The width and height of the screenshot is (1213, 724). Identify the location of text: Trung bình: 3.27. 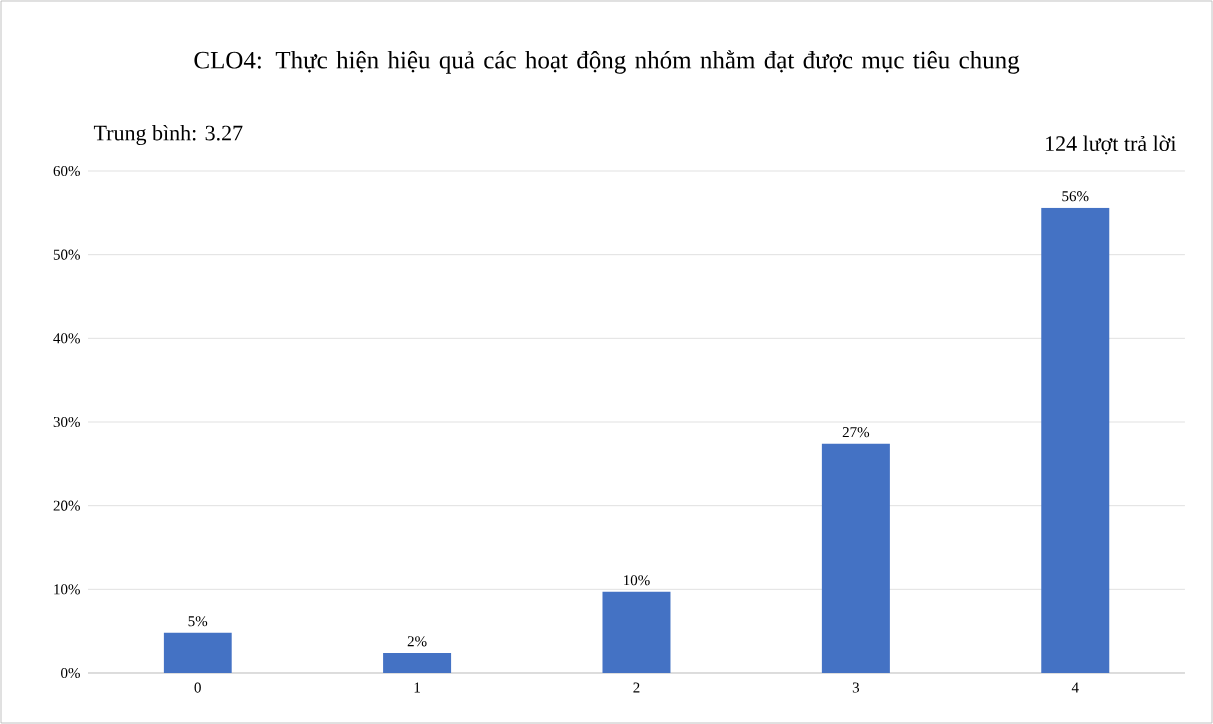
(168, 135).